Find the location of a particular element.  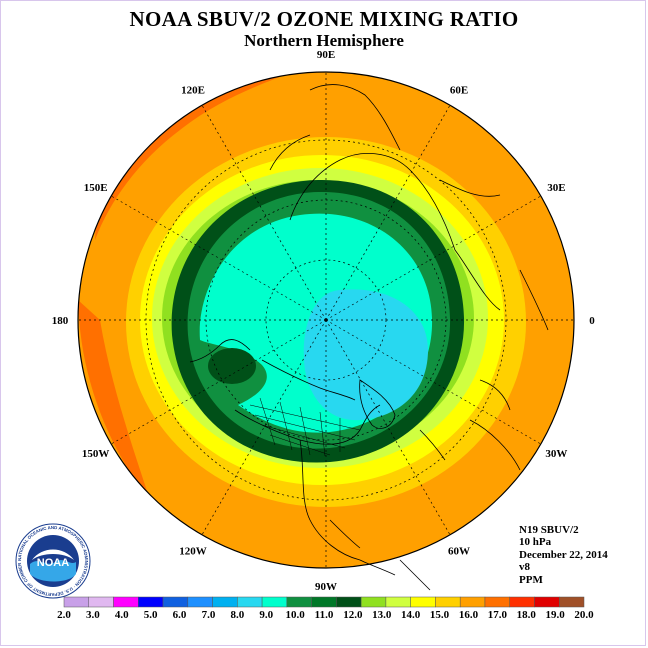

meridian-30E is located at coordinates (433, 258).